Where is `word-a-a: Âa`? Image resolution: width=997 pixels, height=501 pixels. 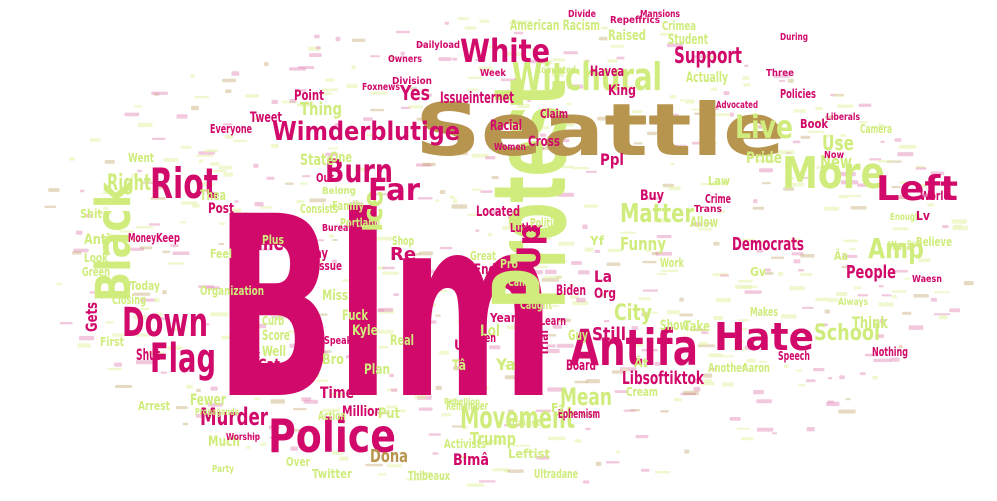
word-a-a: Âa is located at coordinates (841, 255).